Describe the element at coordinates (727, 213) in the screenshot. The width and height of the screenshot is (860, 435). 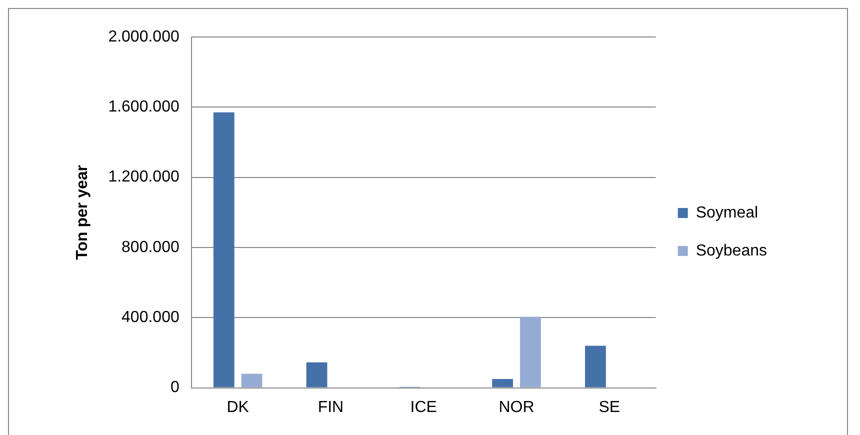
I see `legend-label: Soymeal` at that location.